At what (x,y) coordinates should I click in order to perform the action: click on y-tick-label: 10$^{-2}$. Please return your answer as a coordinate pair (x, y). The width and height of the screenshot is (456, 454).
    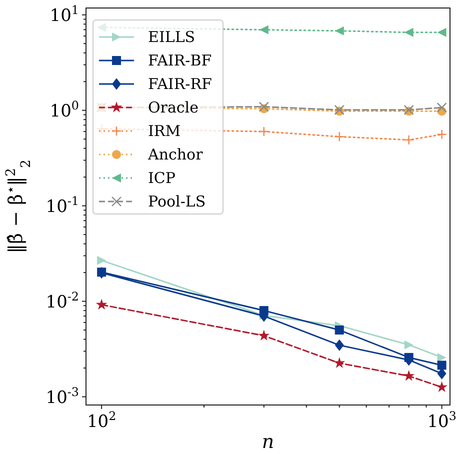
    Looking at the image, I should click on (62, 300).